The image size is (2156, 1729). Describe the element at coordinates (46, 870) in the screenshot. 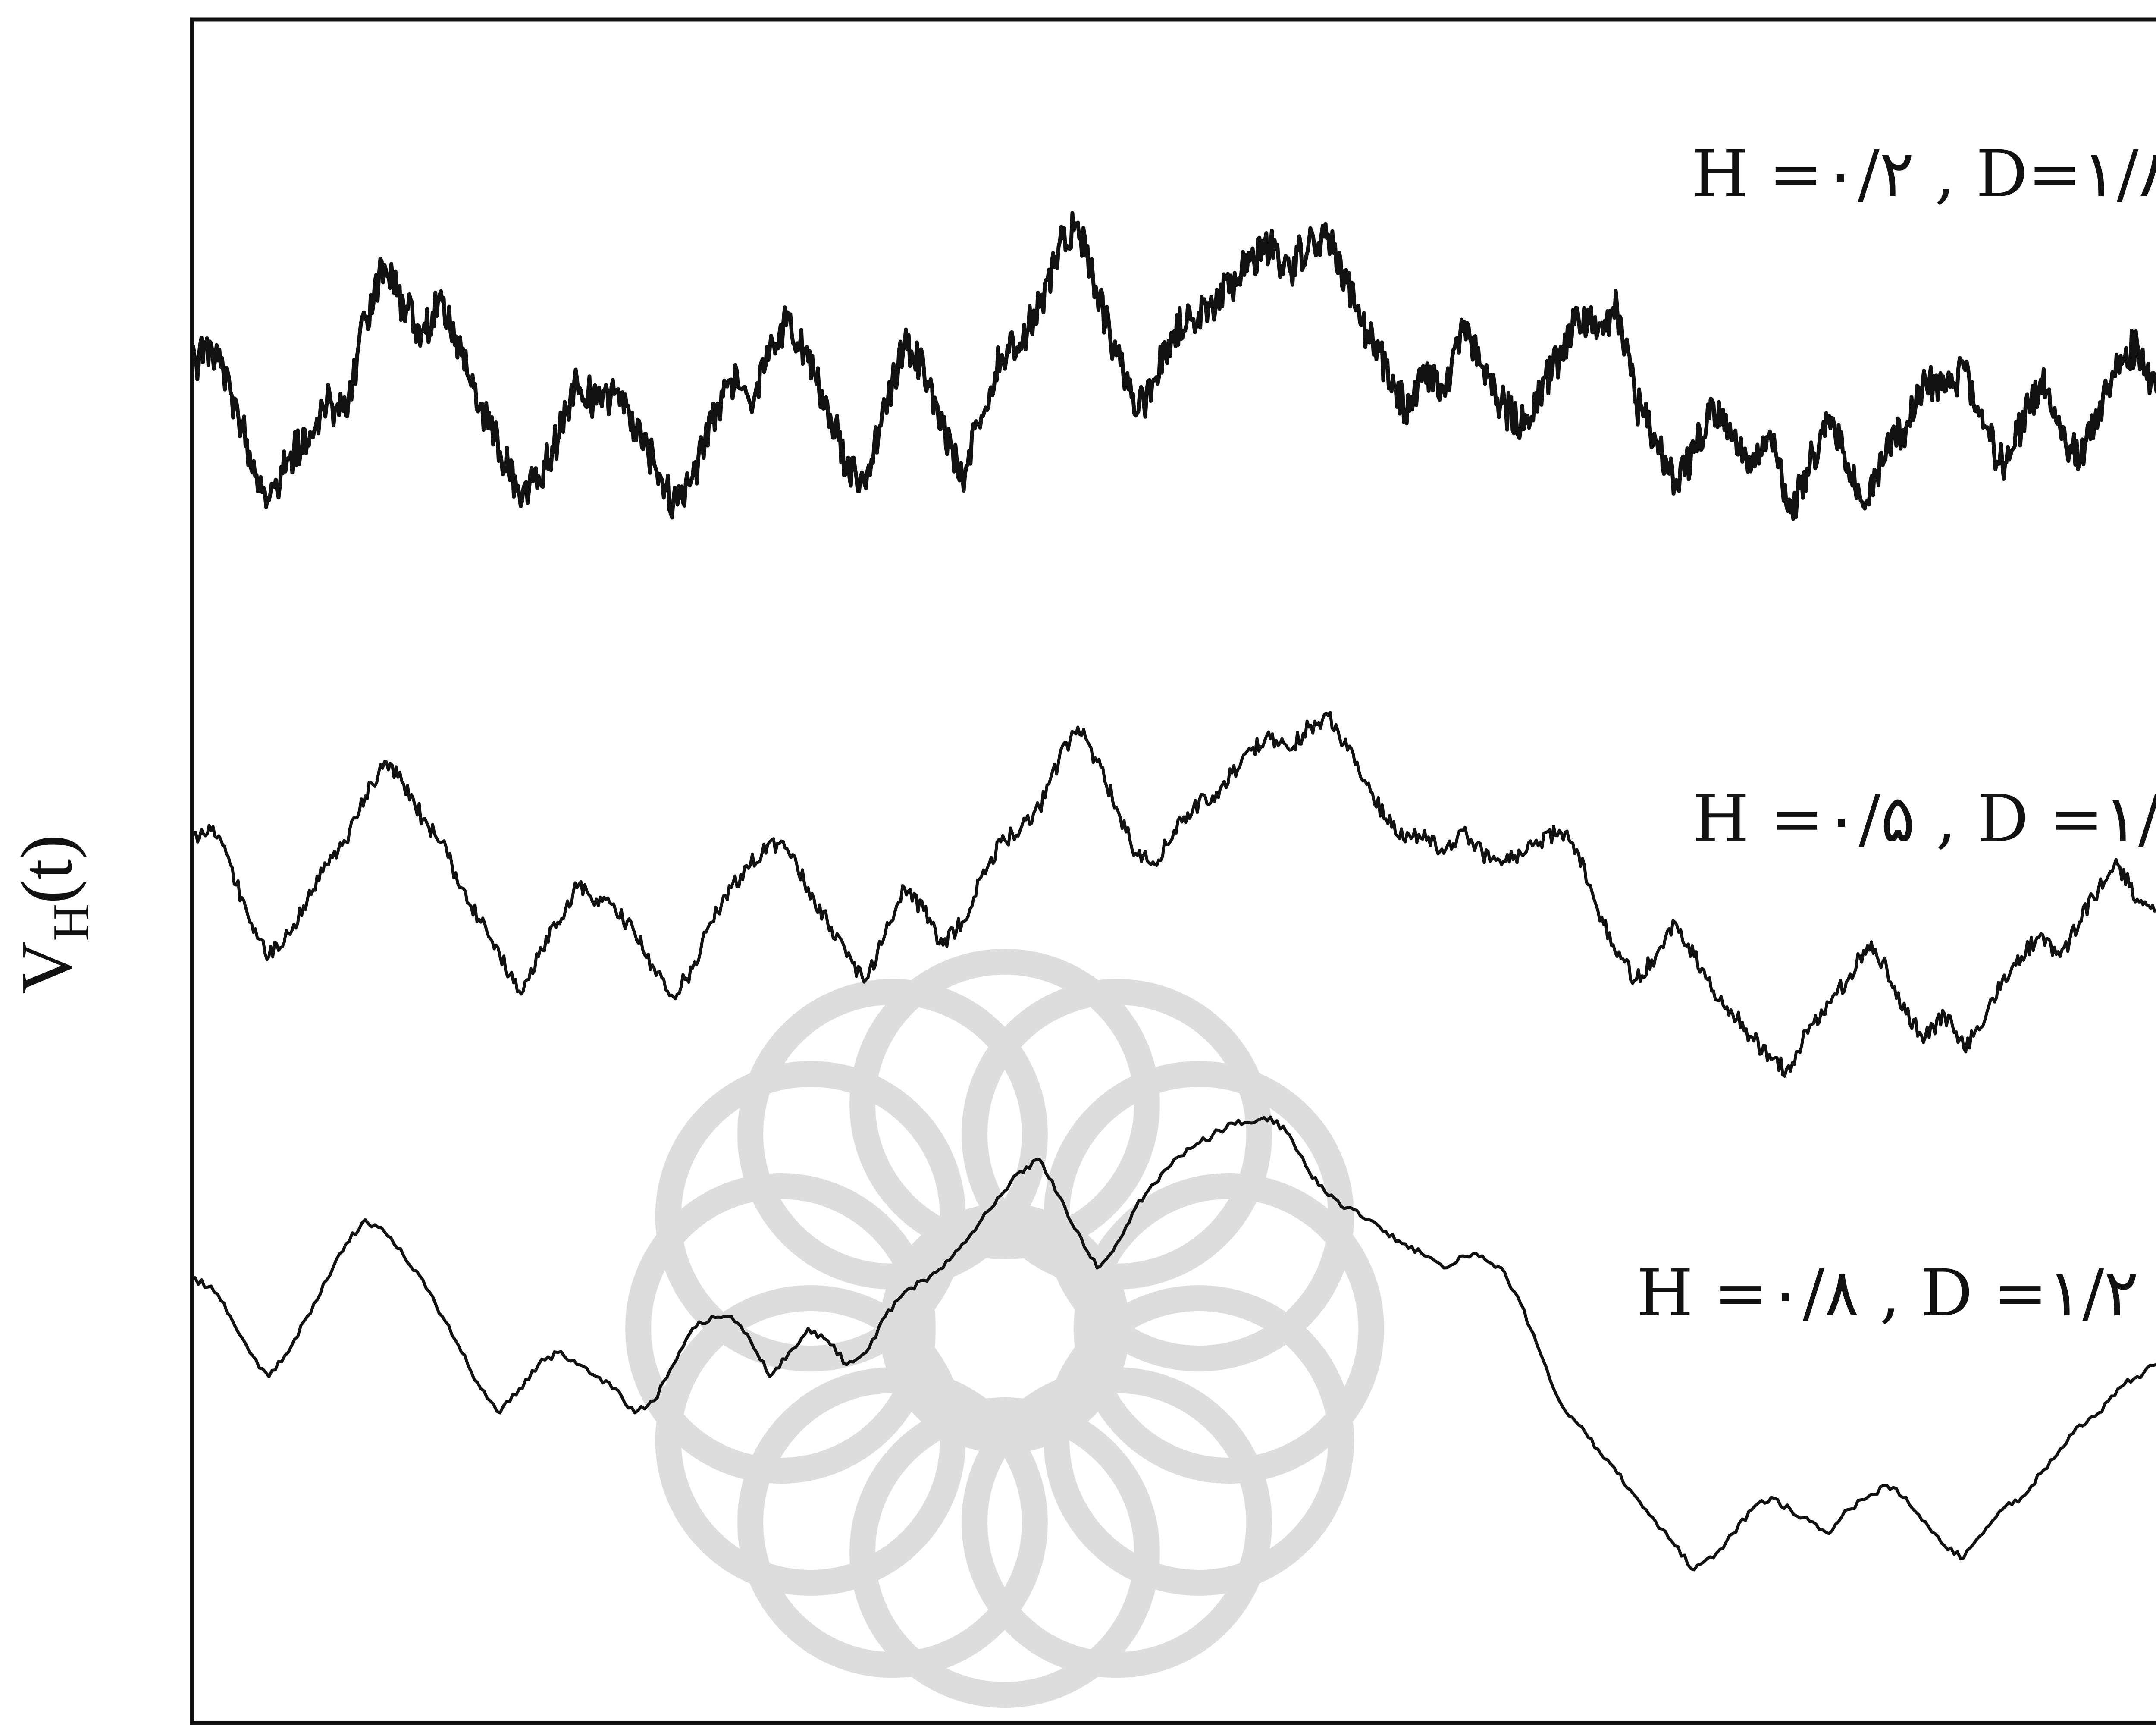

I see `y-axis-label-tail: (t)` at that location.